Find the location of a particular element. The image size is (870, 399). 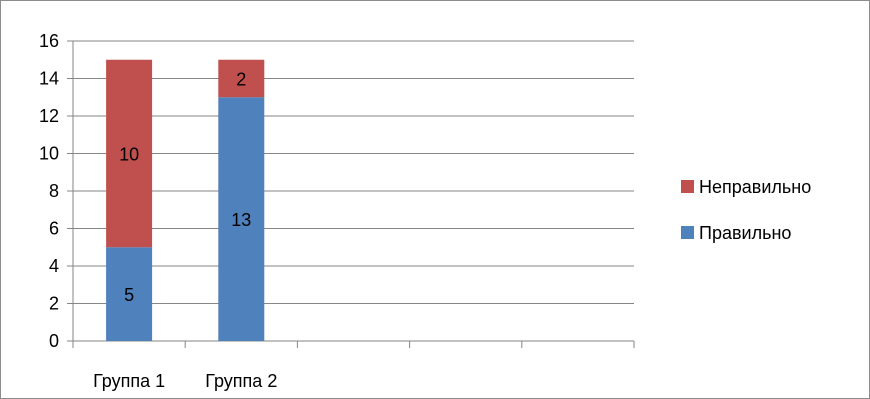

data-label: 10 is located at coordinates (129, 155).